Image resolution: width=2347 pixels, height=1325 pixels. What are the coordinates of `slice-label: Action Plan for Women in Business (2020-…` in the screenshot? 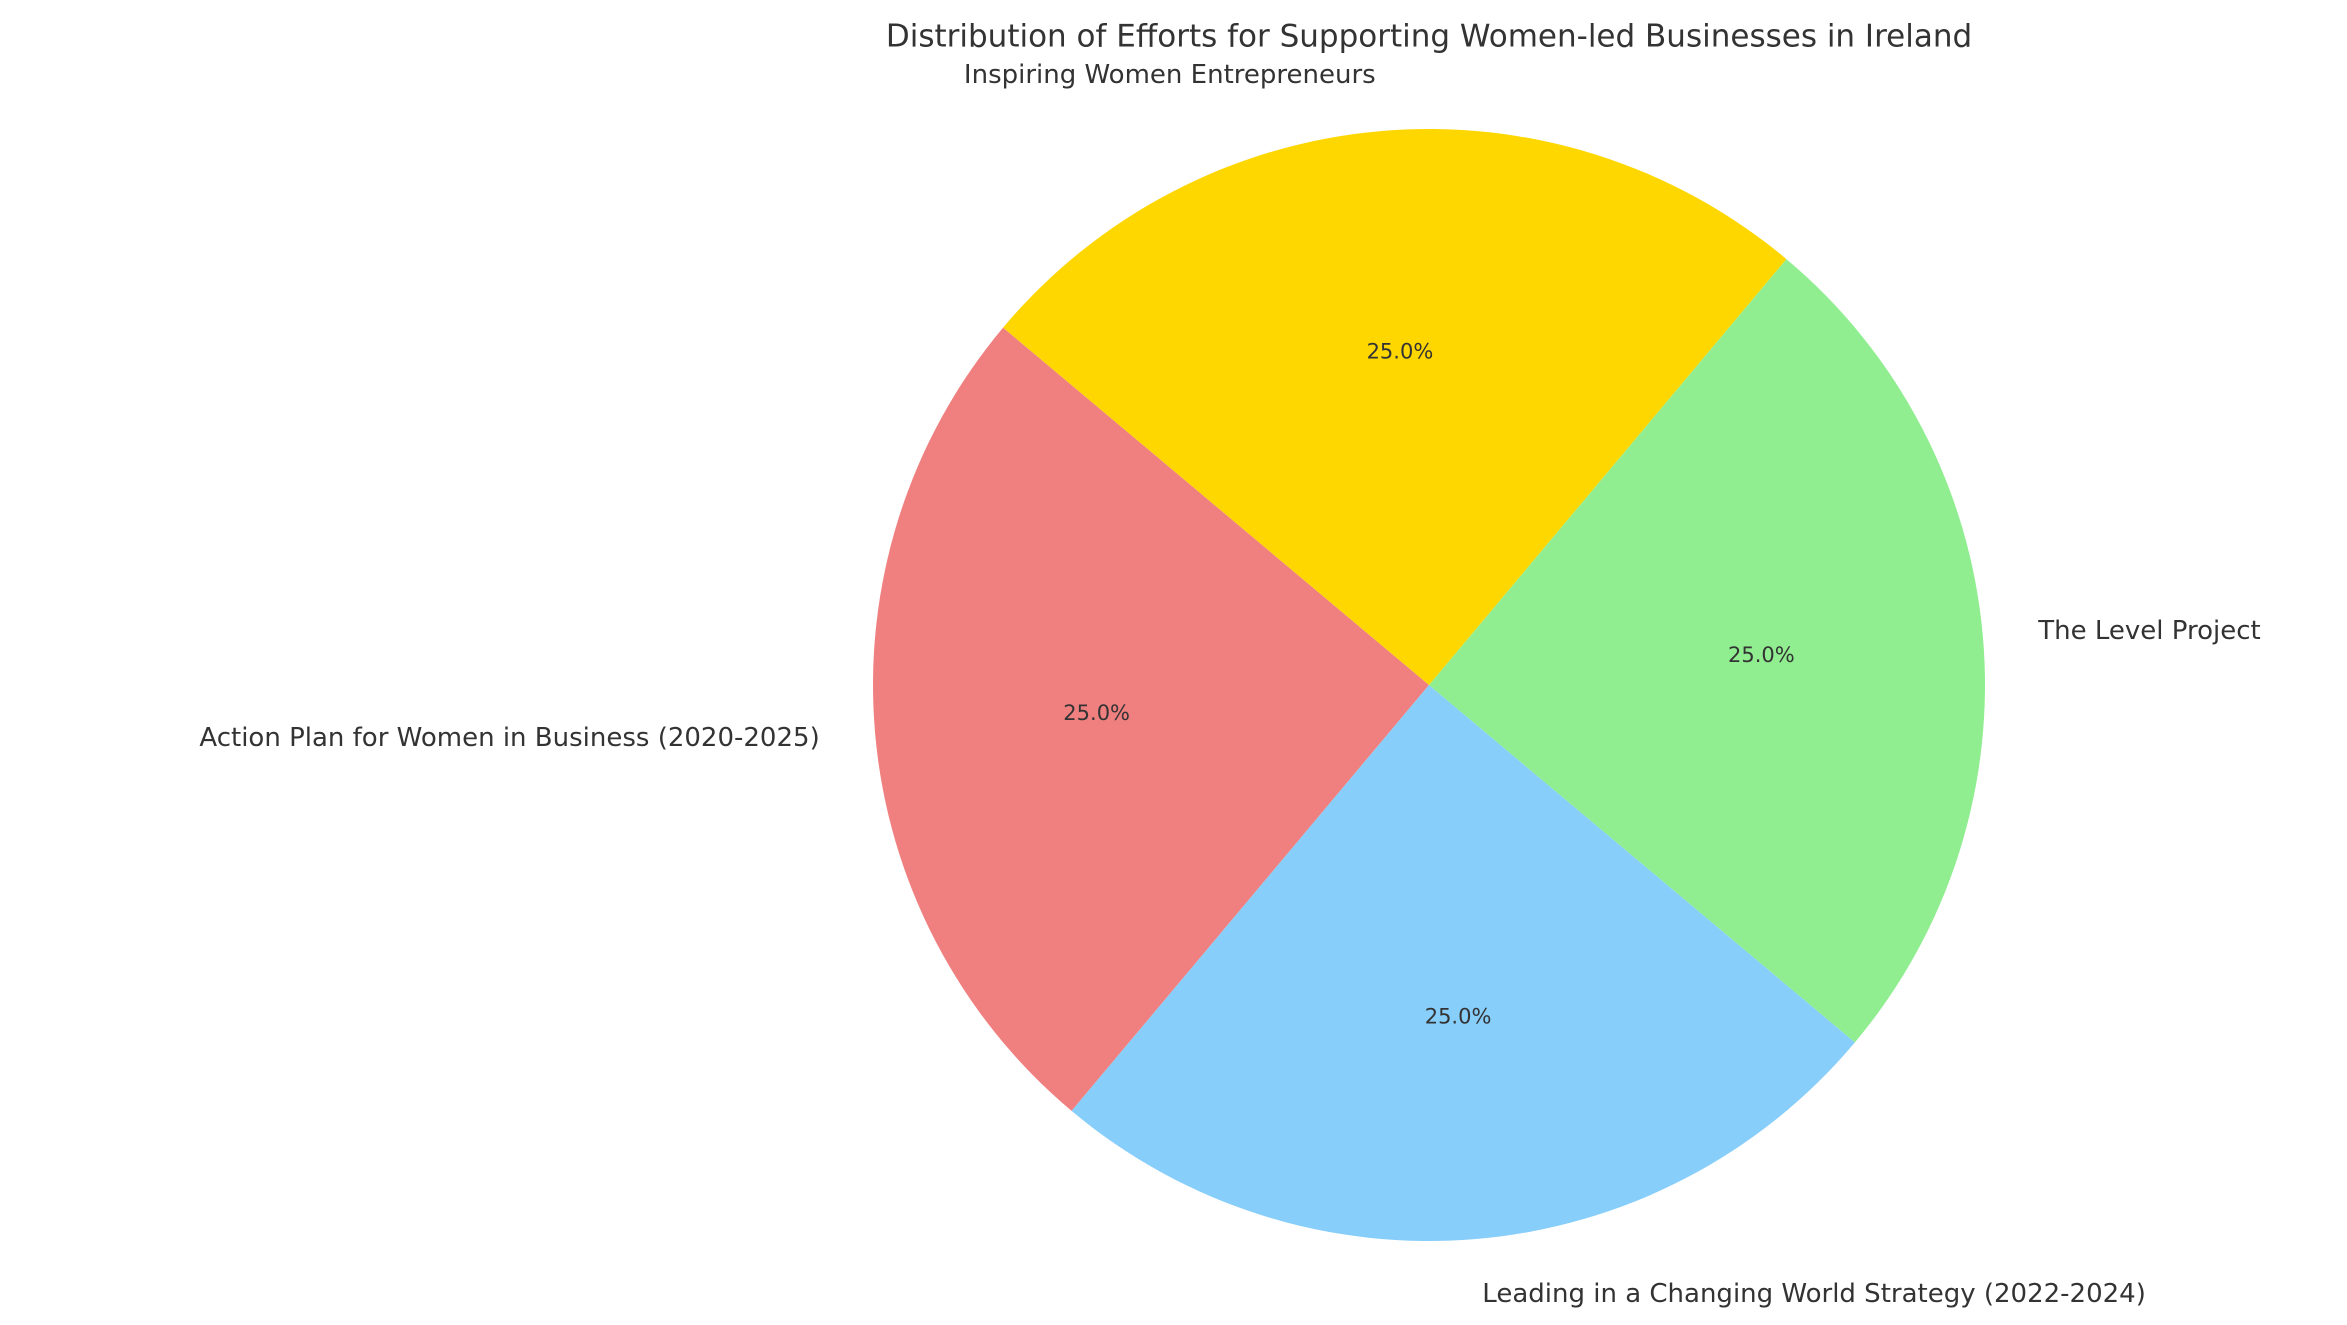 It's located at (509, 738).